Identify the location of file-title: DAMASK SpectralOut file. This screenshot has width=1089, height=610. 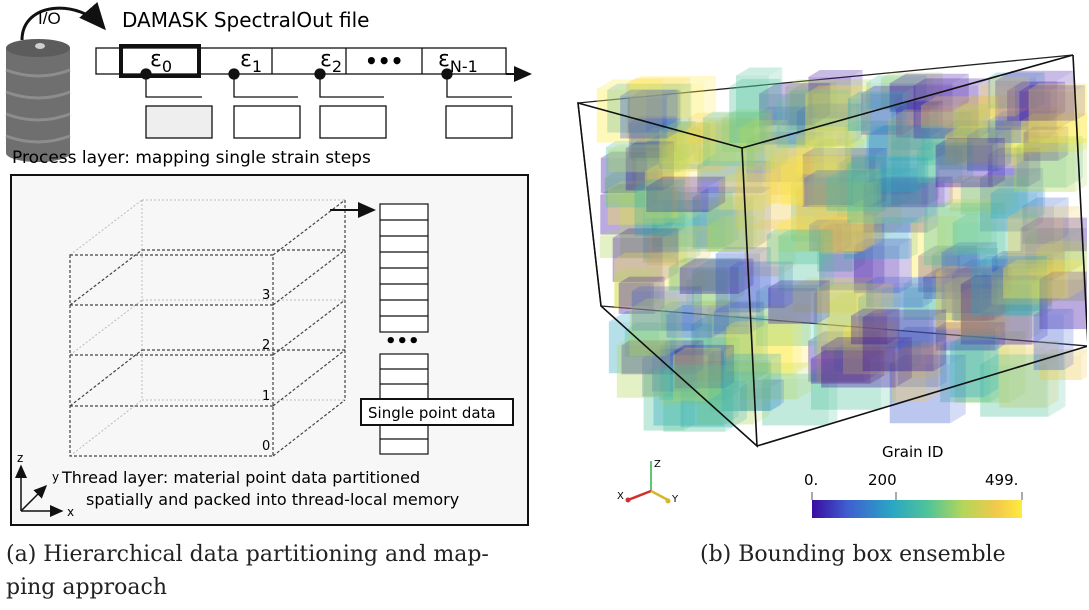
(245, 20).